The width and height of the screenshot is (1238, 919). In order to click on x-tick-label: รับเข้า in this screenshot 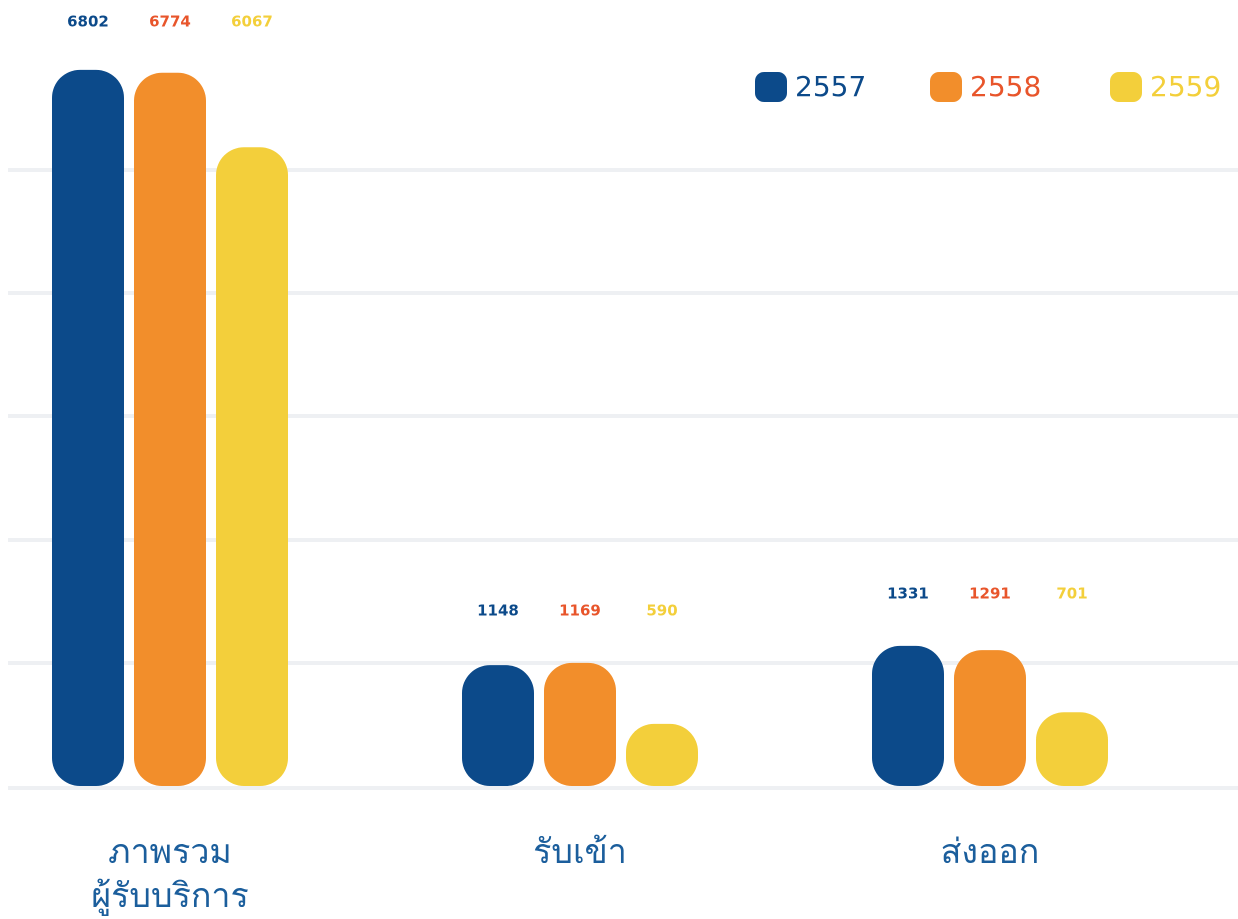, I will do `click(580, 852)`.